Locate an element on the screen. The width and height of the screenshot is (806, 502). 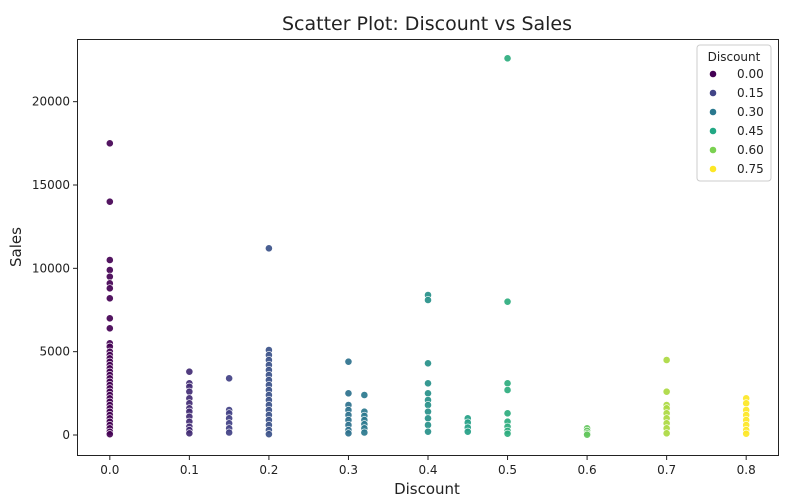
x-tick-label: 0.3 is located at coordinates (348, 470).